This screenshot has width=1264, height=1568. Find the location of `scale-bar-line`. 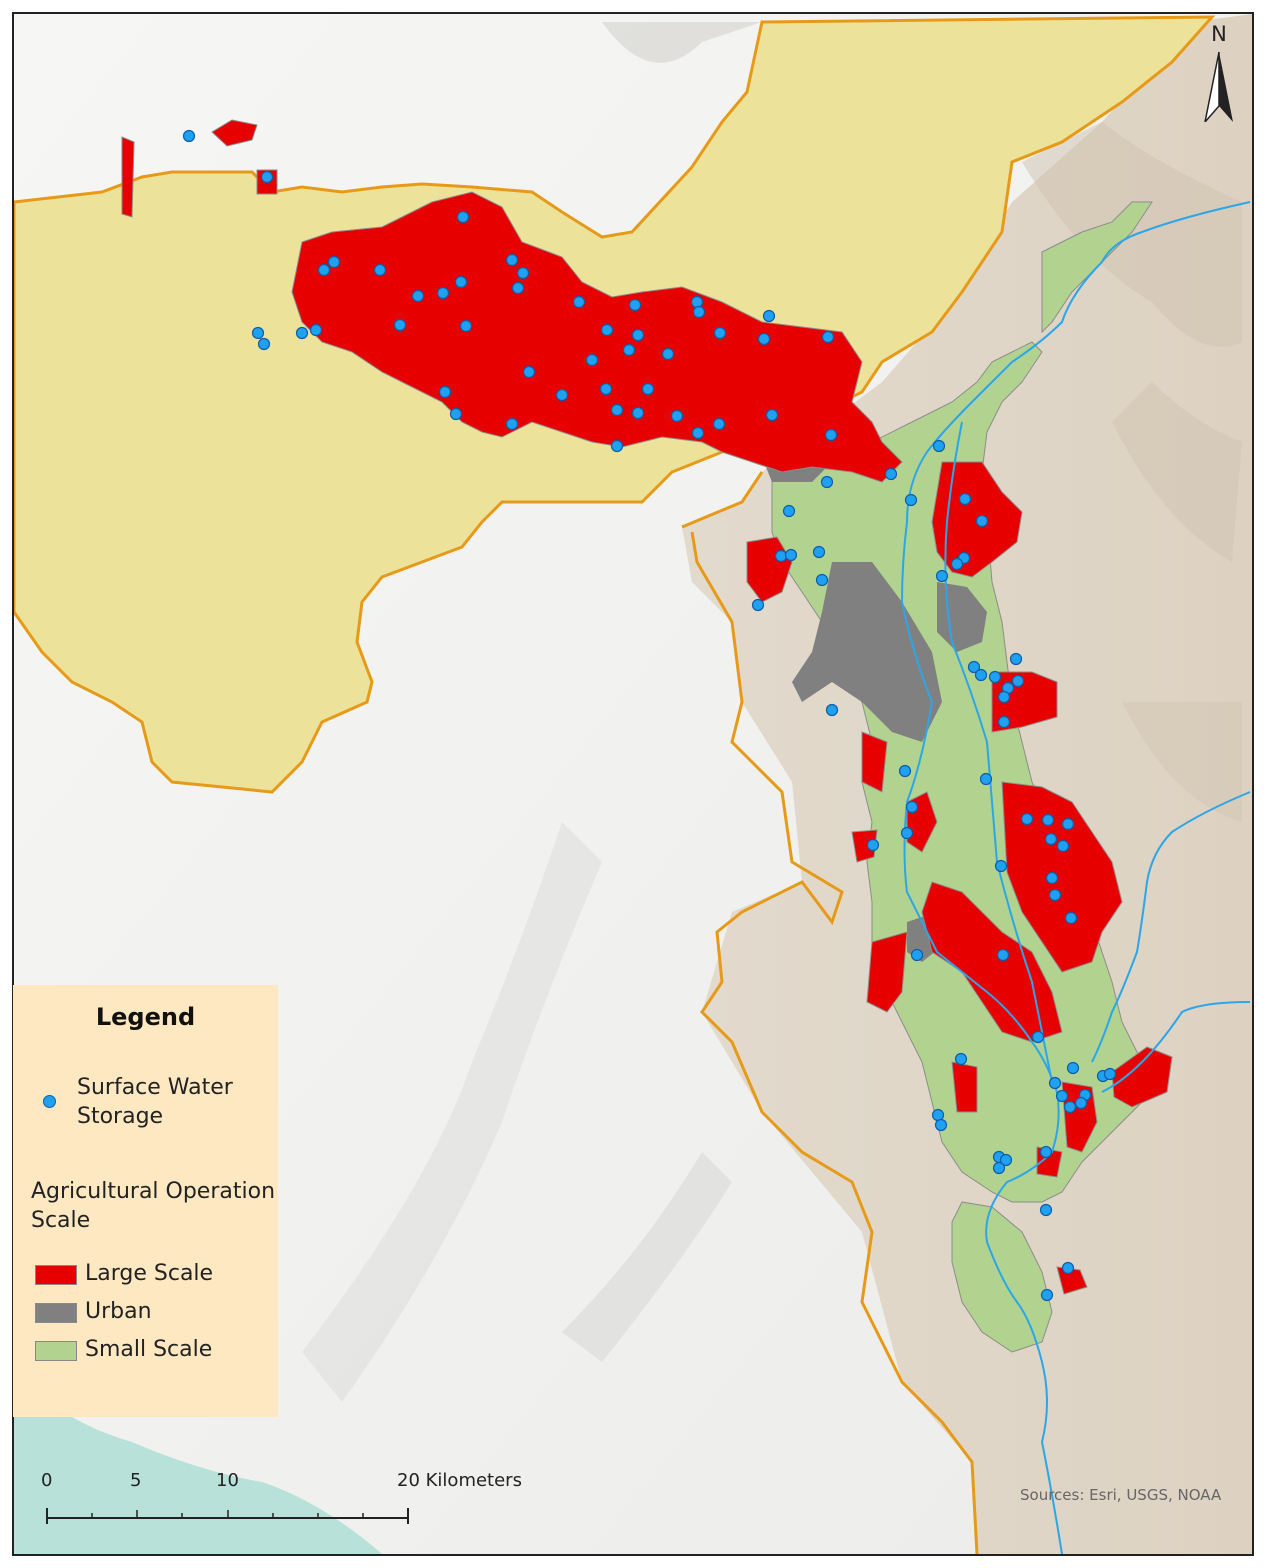

scale-bar-line is located at coordinates (227, 1516).